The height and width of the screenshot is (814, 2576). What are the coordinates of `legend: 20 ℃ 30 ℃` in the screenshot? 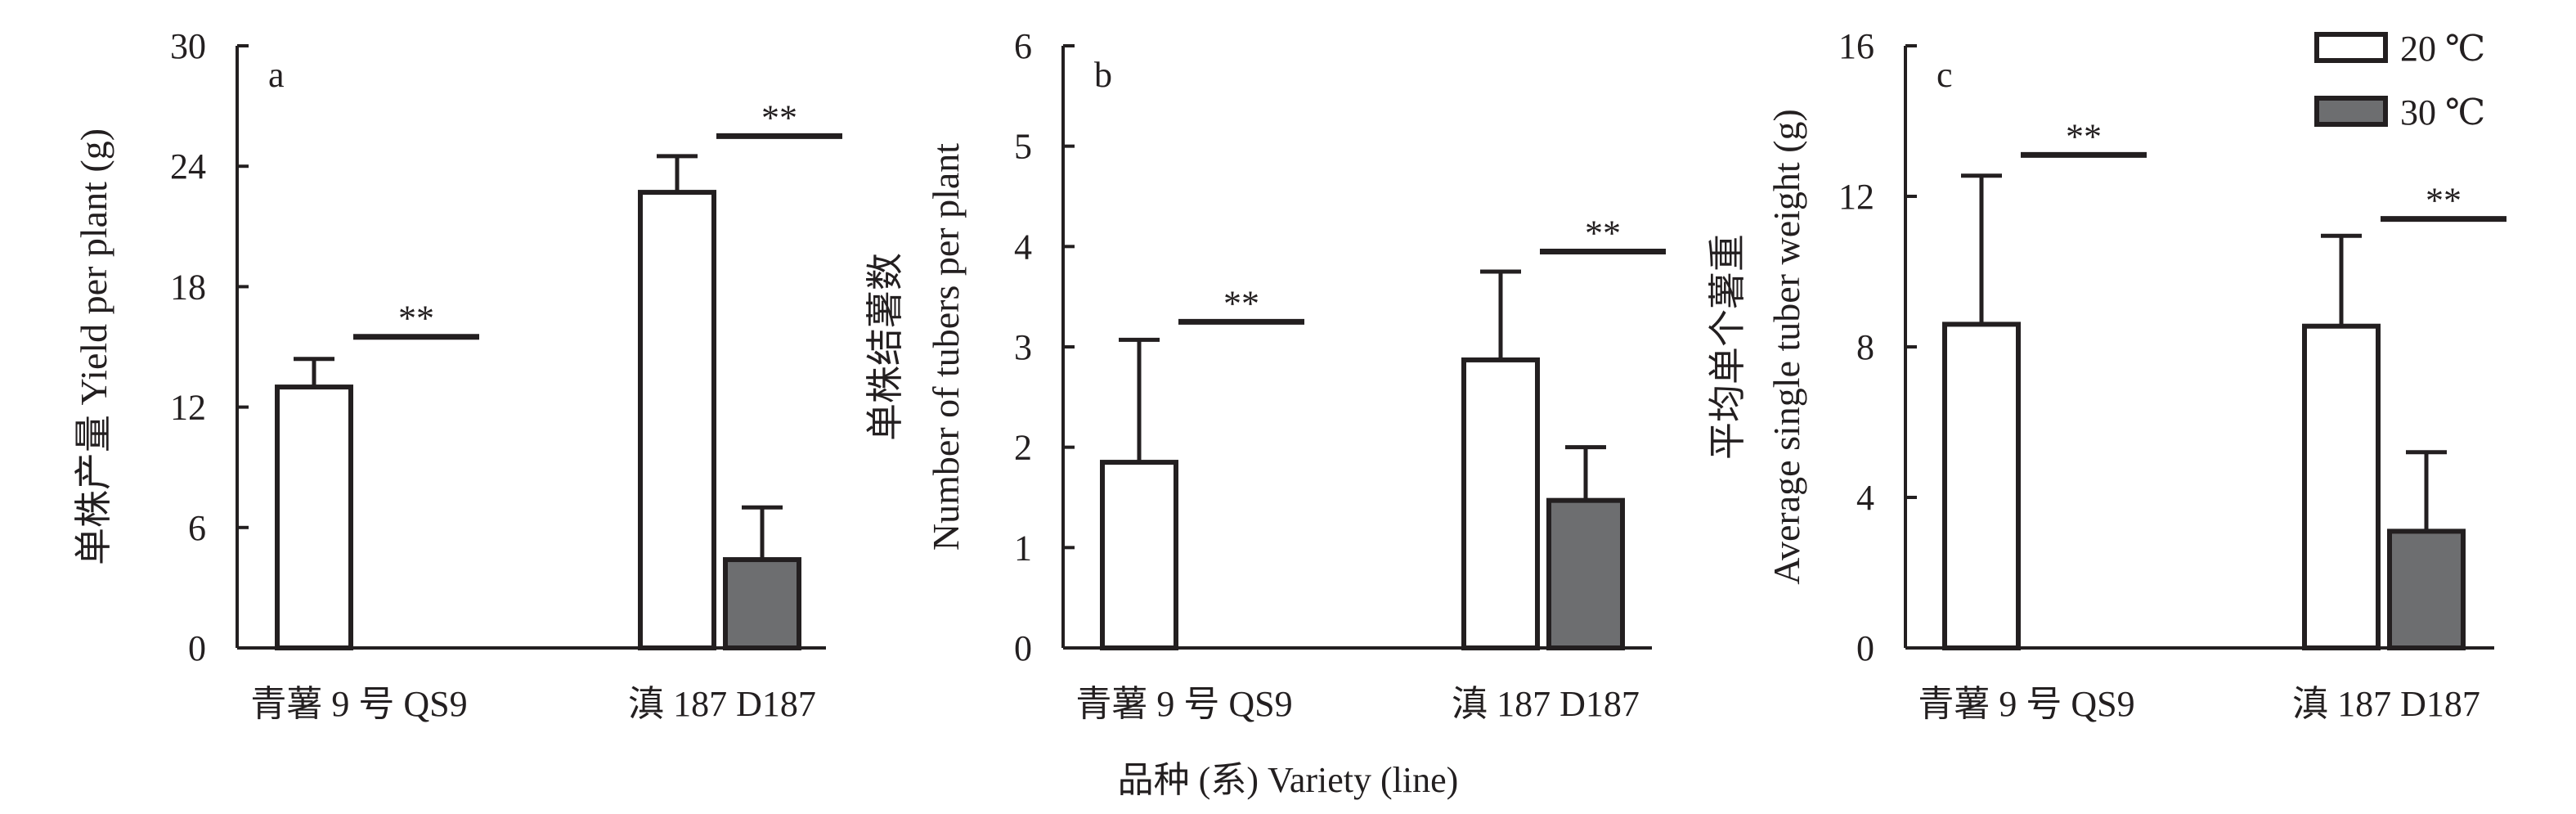 It's located at (2399, 81).